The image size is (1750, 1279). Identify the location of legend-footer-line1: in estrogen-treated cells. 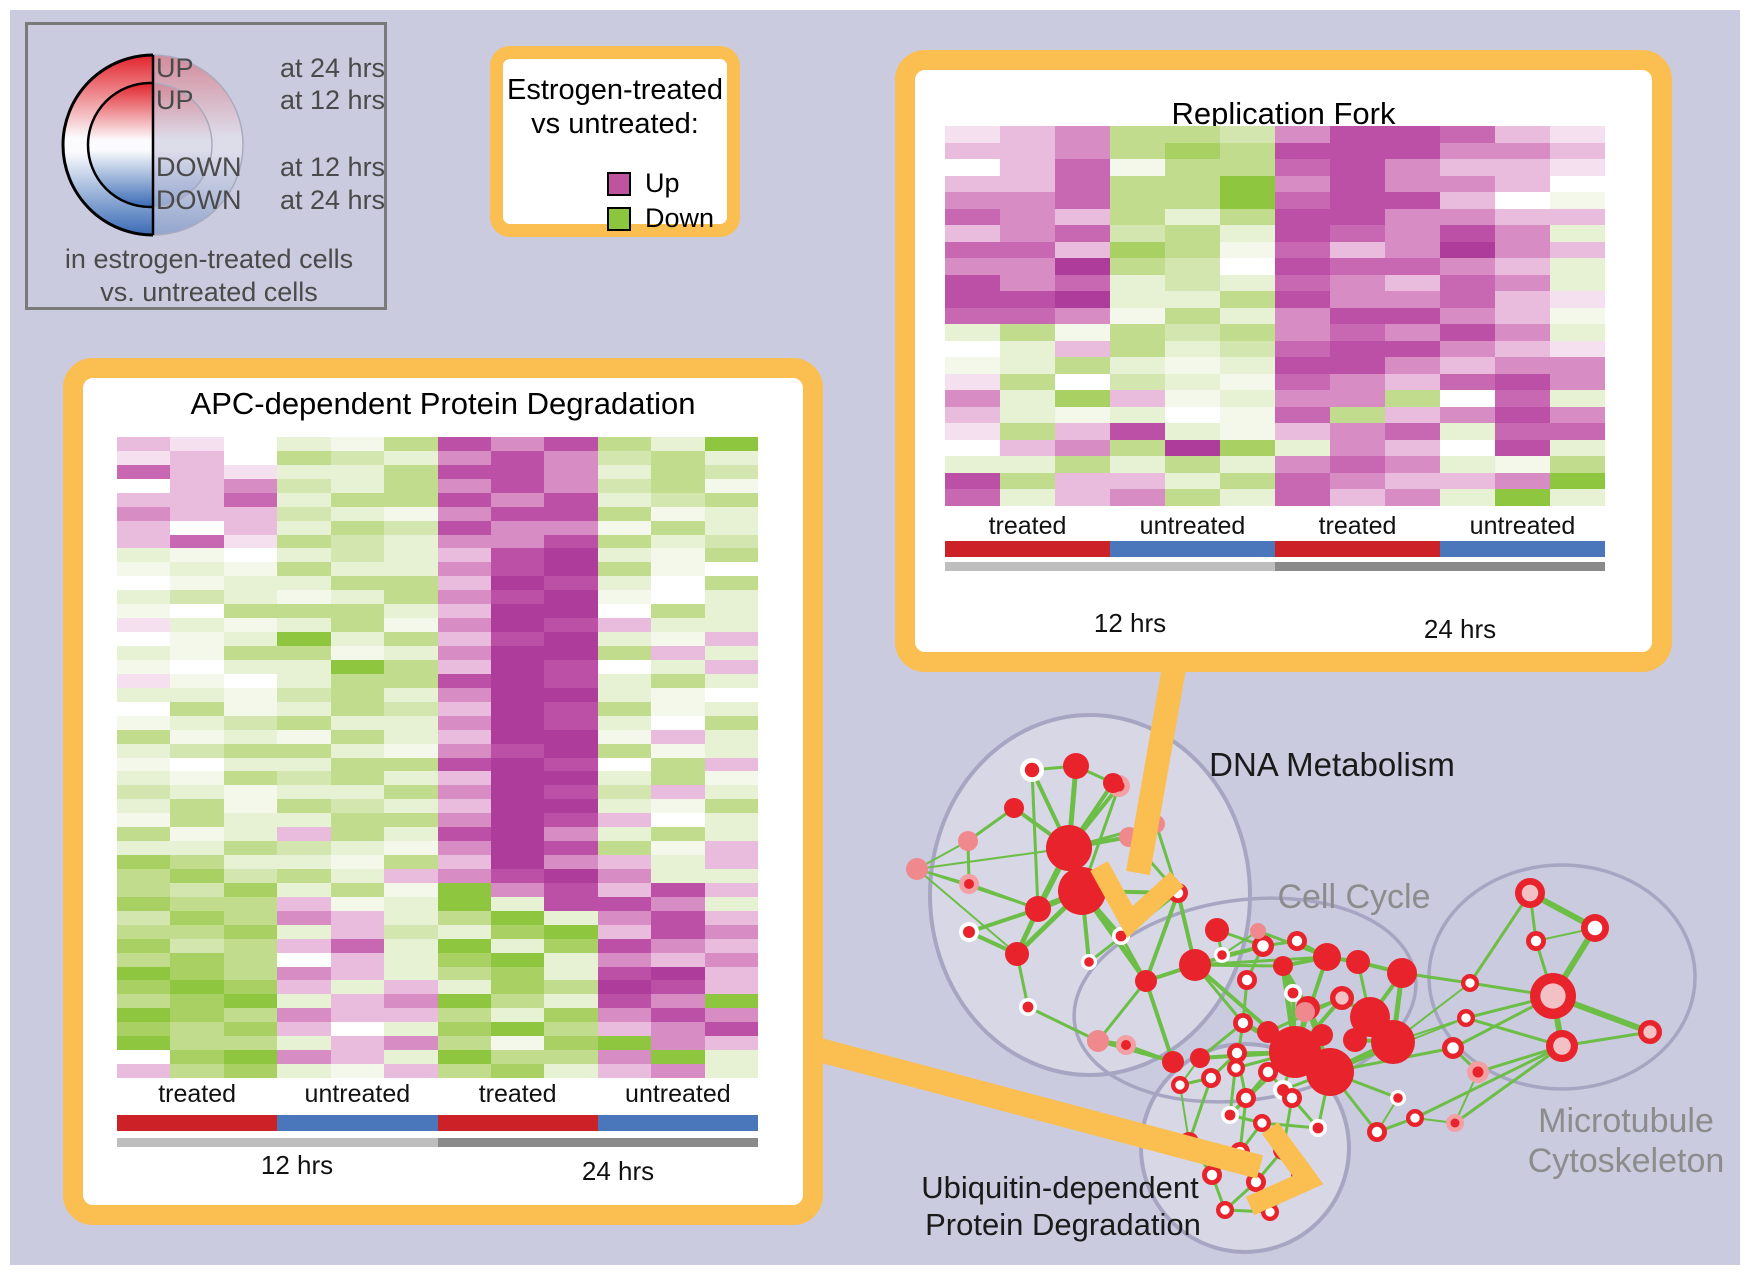
(209, 259).